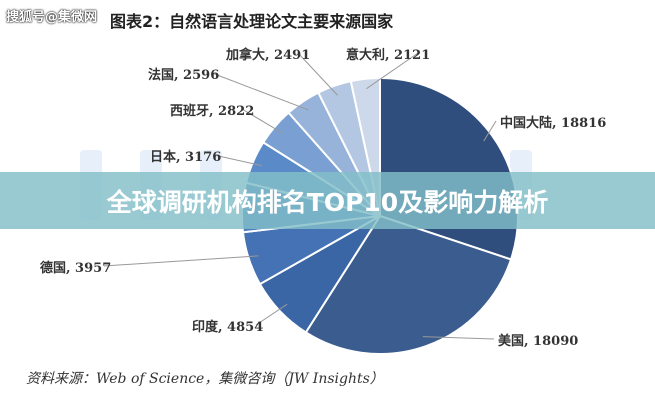 This screenshot has width=655, height=400. What do you see at coordinates (553, 123) in the screenshot?
I see `slice-label: 中国大陆, 18816` at bounding box center [553, 123].